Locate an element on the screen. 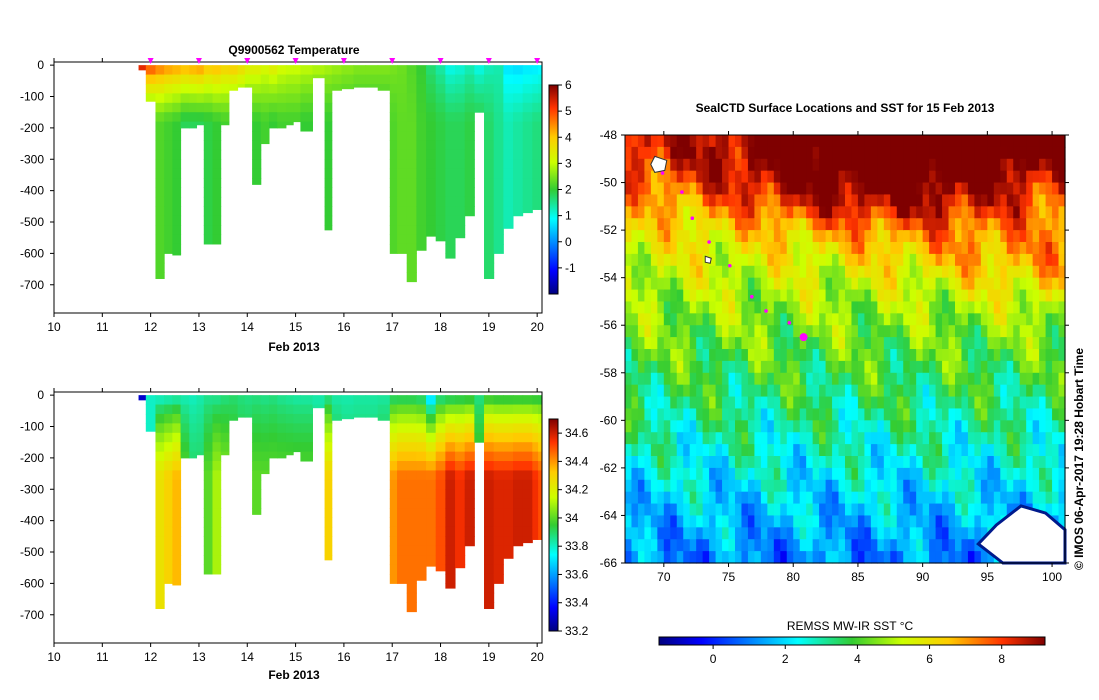 The image size is (1099, 700). lon-tick-label: 75 is located at coordinates (729, 577).